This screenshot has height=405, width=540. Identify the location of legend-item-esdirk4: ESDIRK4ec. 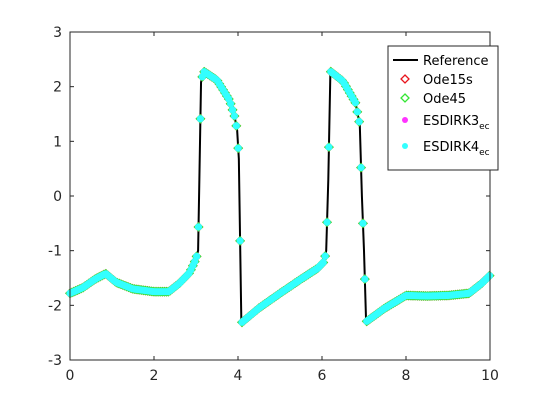
(446, 149).